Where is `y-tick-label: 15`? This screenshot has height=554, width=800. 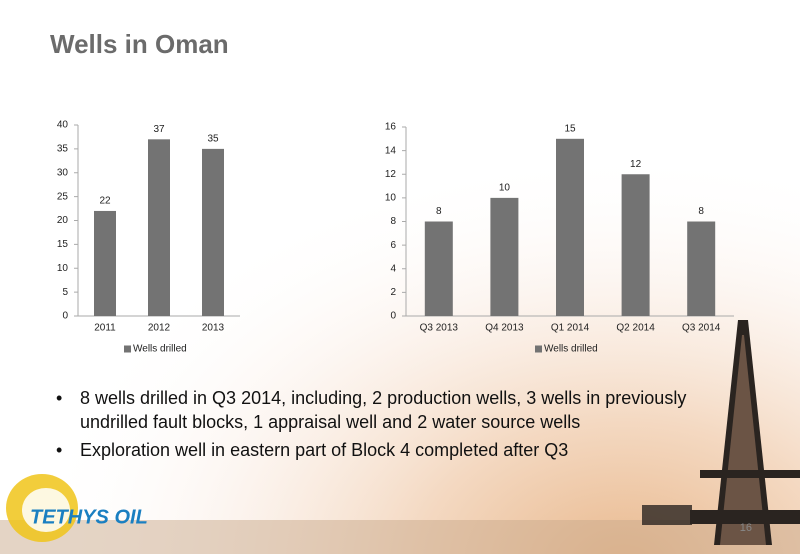 y-tick-label: 15 is located at coordinates (63, 244).